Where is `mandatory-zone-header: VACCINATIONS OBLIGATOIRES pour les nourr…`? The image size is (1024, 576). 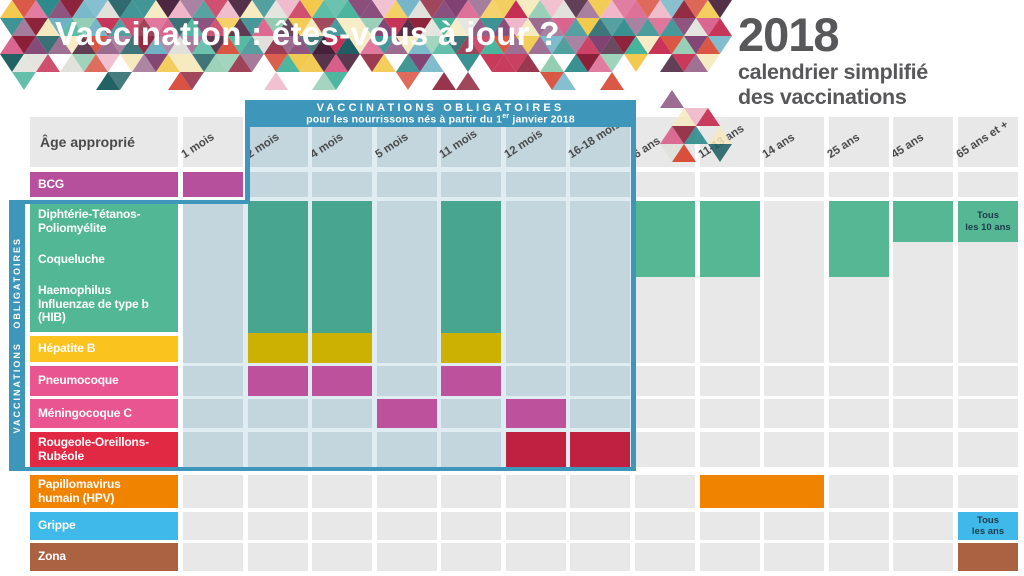 mandatory-zone-header: VACCINATIONS OBLIGATOIRES pour les nourr… is located at coordinates (440, 113).